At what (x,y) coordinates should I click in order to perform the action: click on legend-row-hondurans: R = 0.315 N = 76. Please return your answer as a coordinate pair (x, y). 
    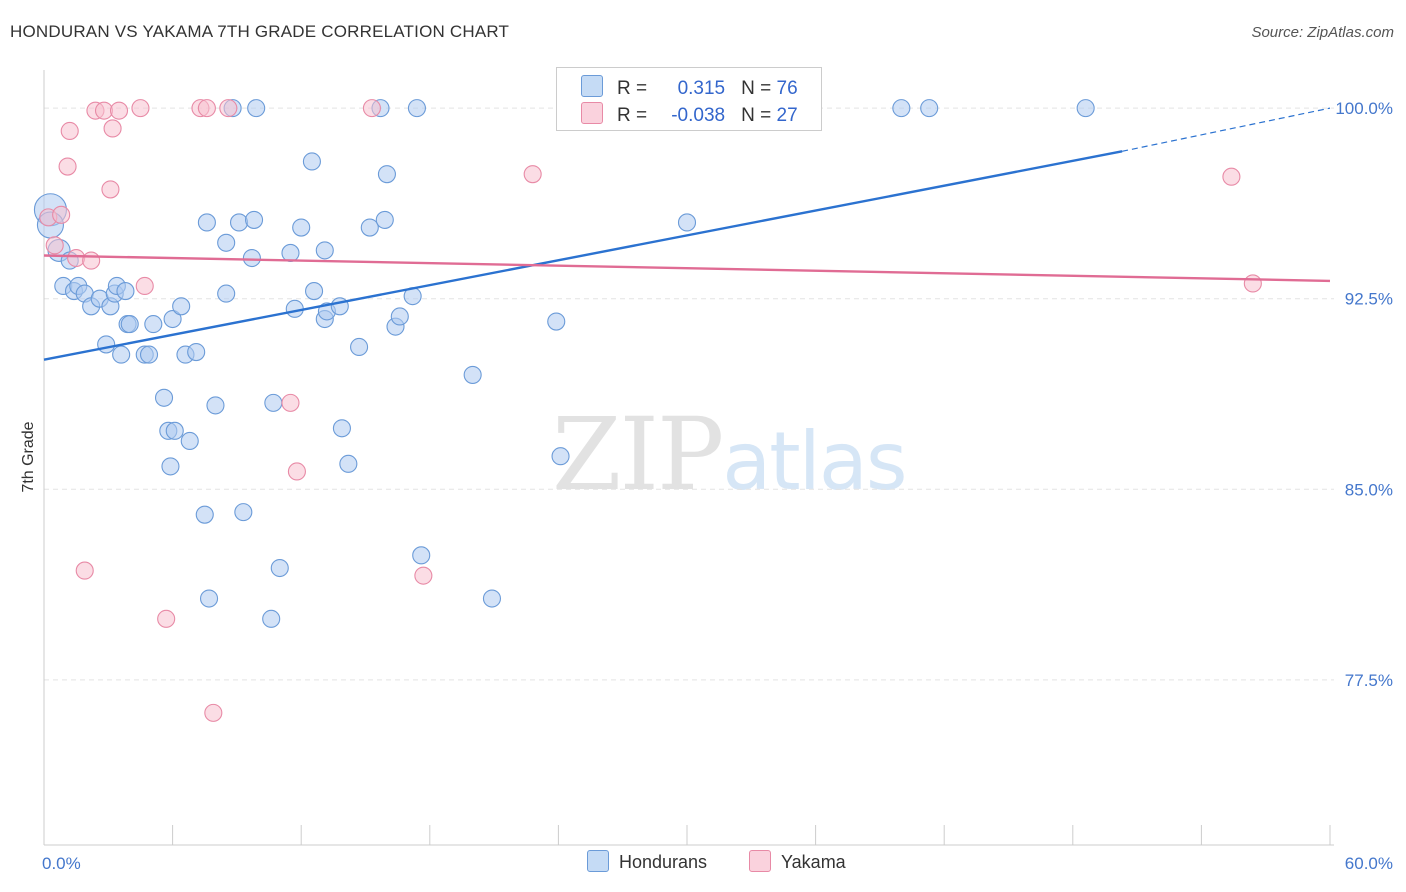
    Looking at the image, I should click on (689, 87).